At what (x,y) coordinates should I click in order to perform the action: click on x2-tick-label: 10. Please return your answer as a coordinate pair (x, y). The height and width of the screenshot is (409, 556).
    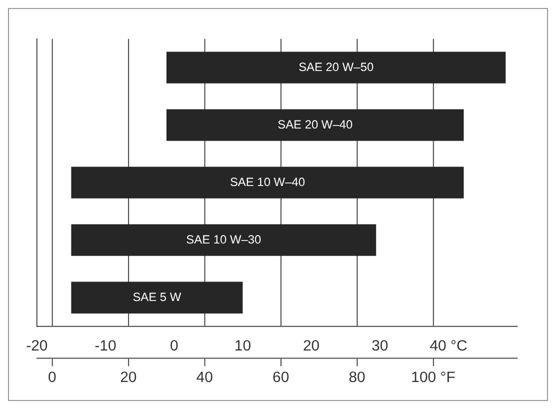
    Looking at the image, I should click on (243, 345).